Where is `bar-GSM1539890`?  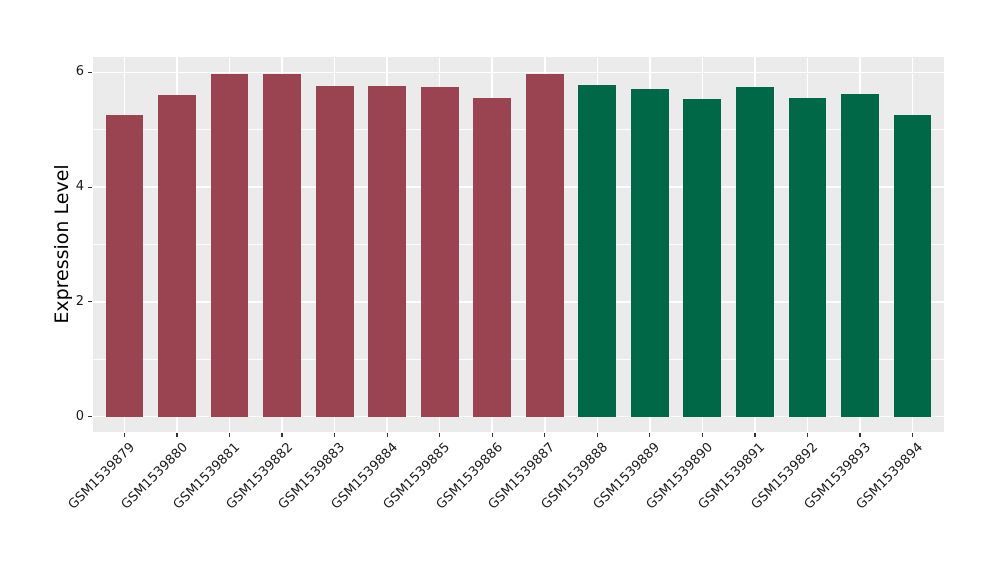
bar-GSM1539890 is located at coordinates (702, 257).